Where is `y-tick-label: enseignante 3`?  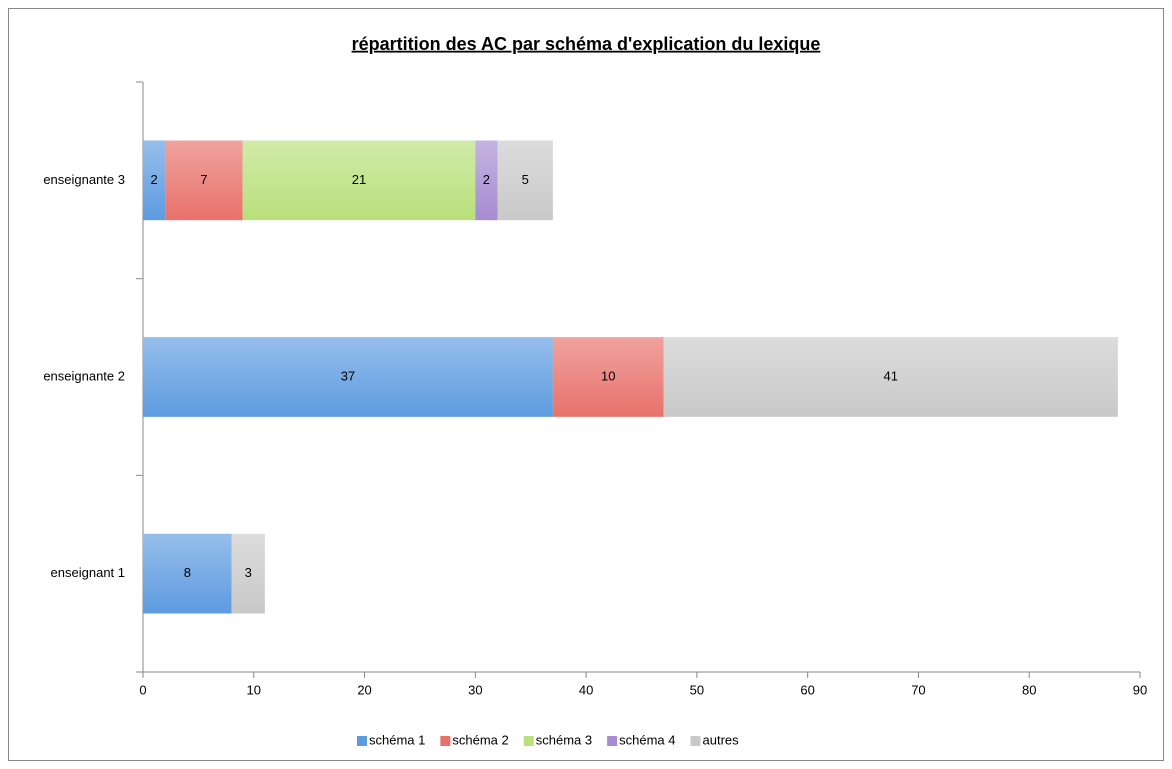 y-tick-label: enseignante 3 is located at coordinates (84, 179).